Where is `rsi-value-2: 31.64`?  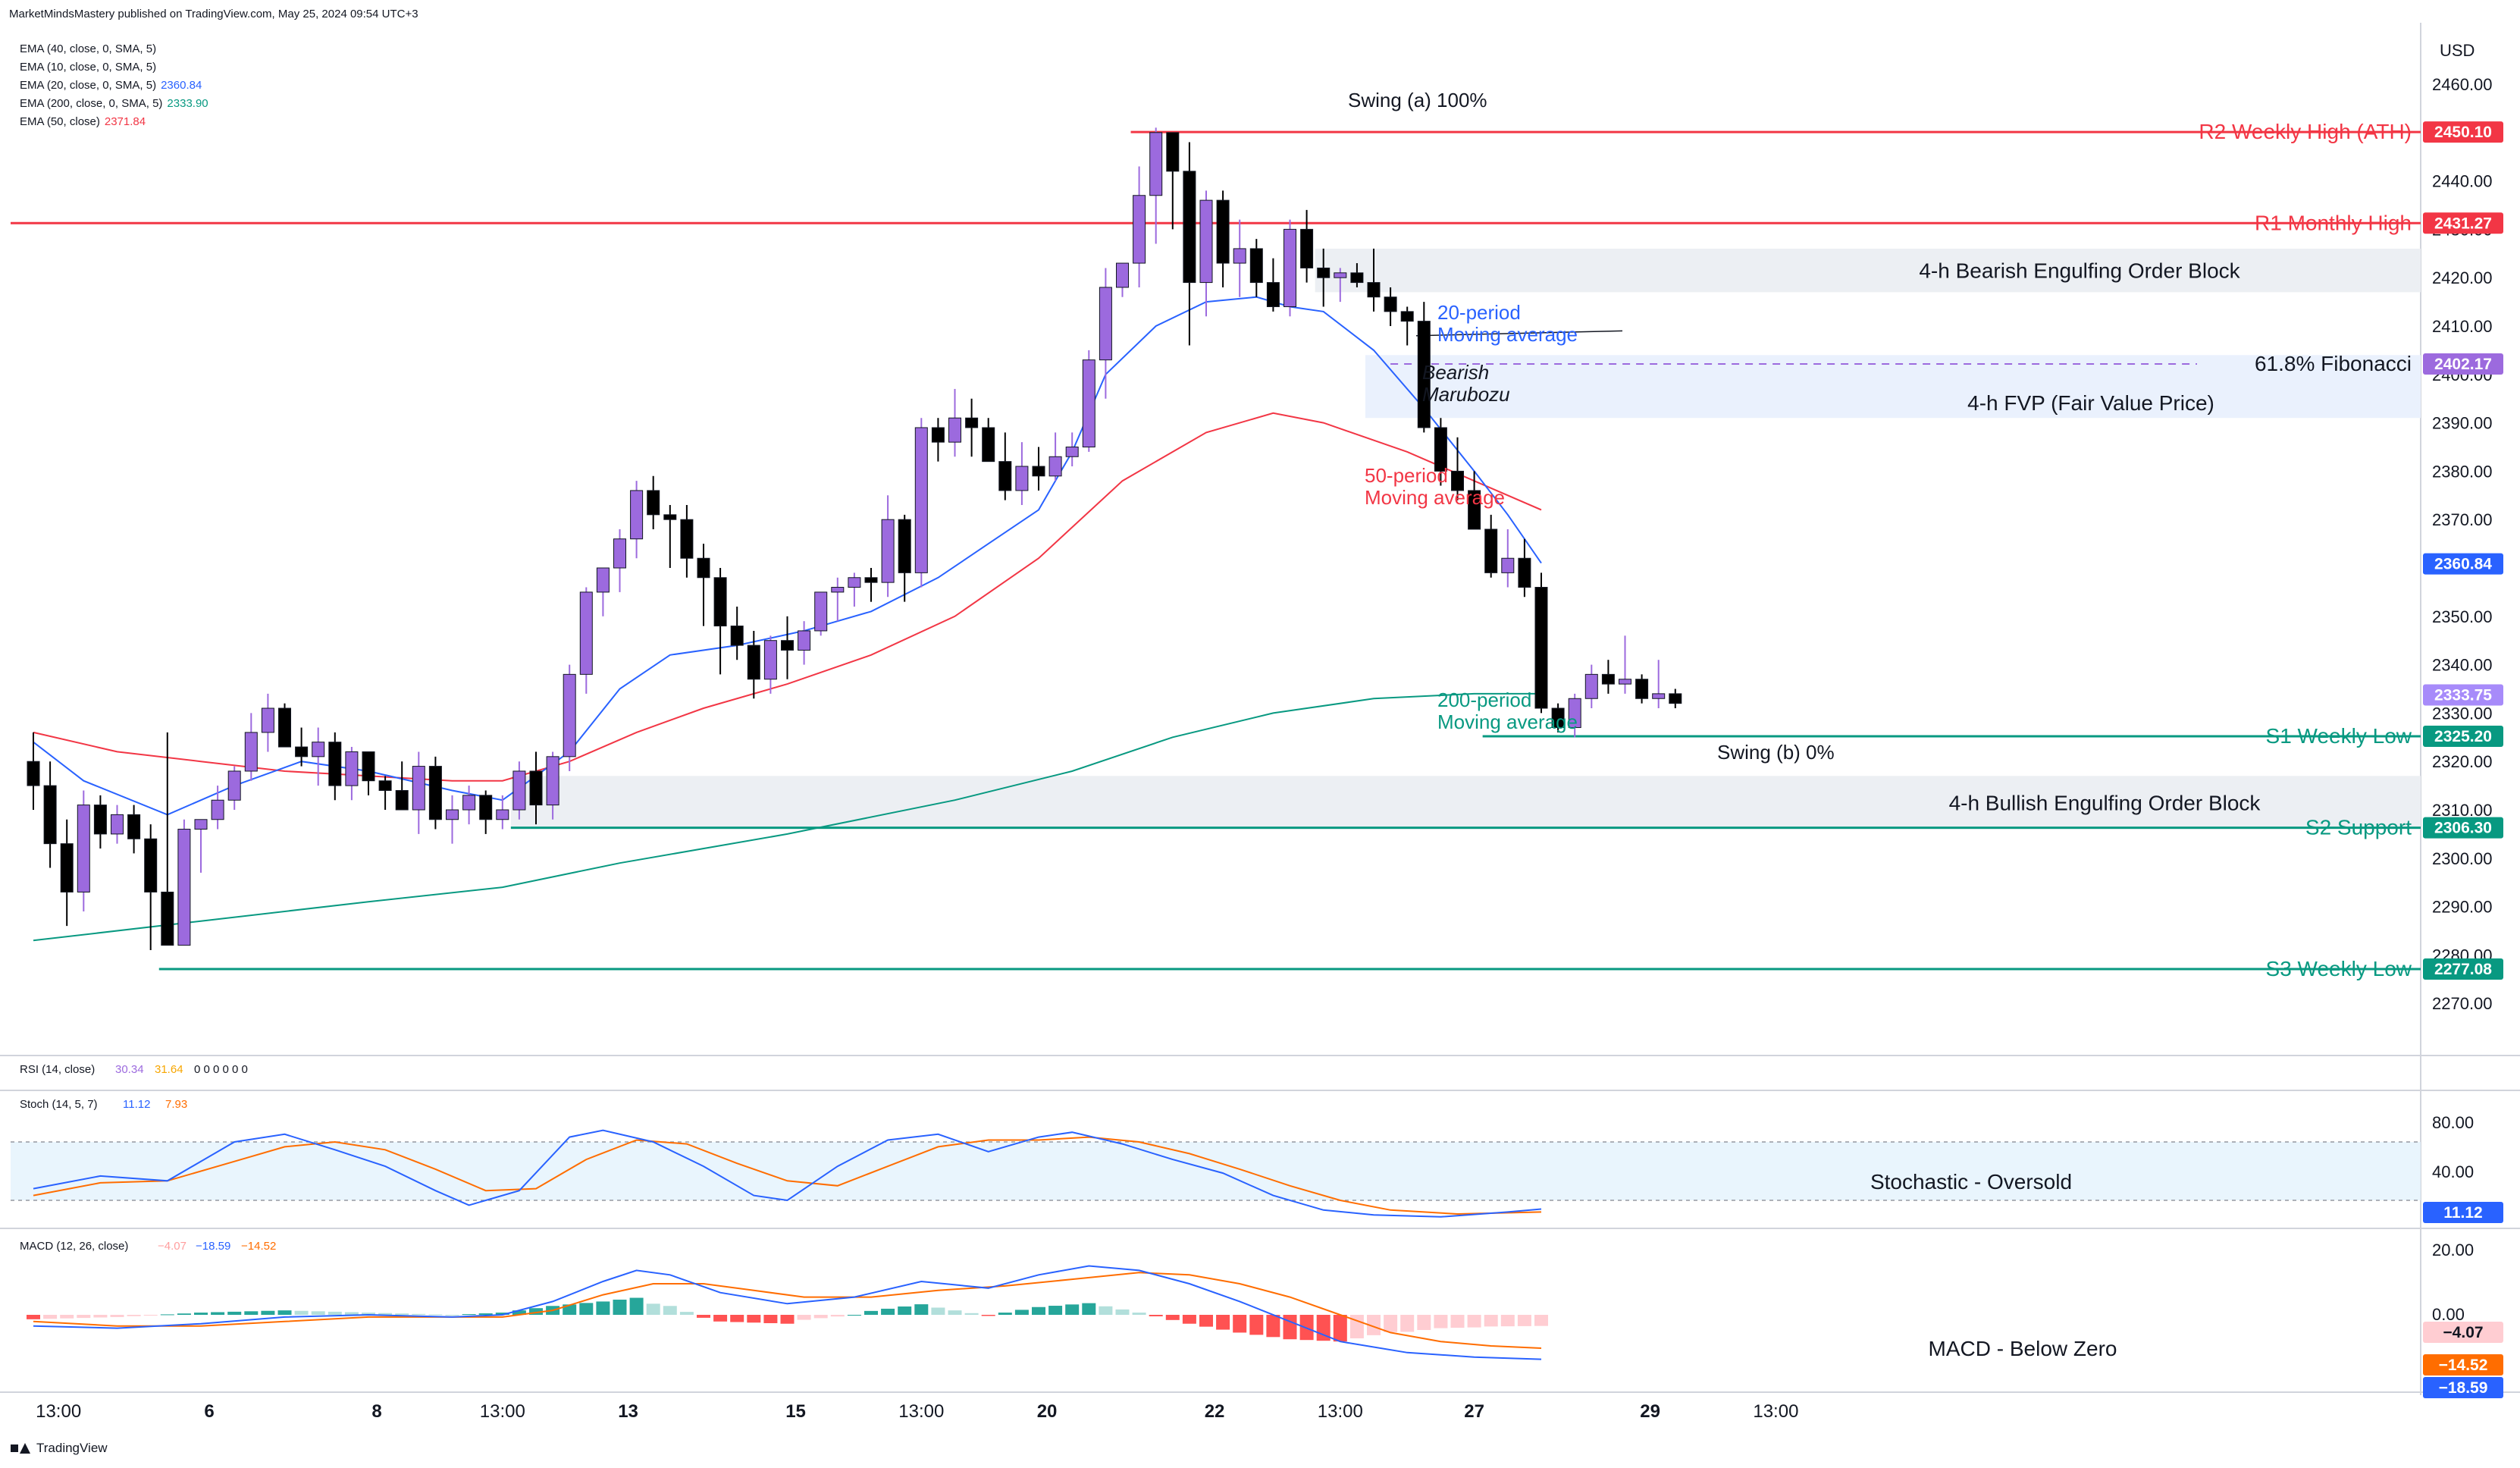
rsi-value-2: 31.64 is located at coordinates (169, 1069).